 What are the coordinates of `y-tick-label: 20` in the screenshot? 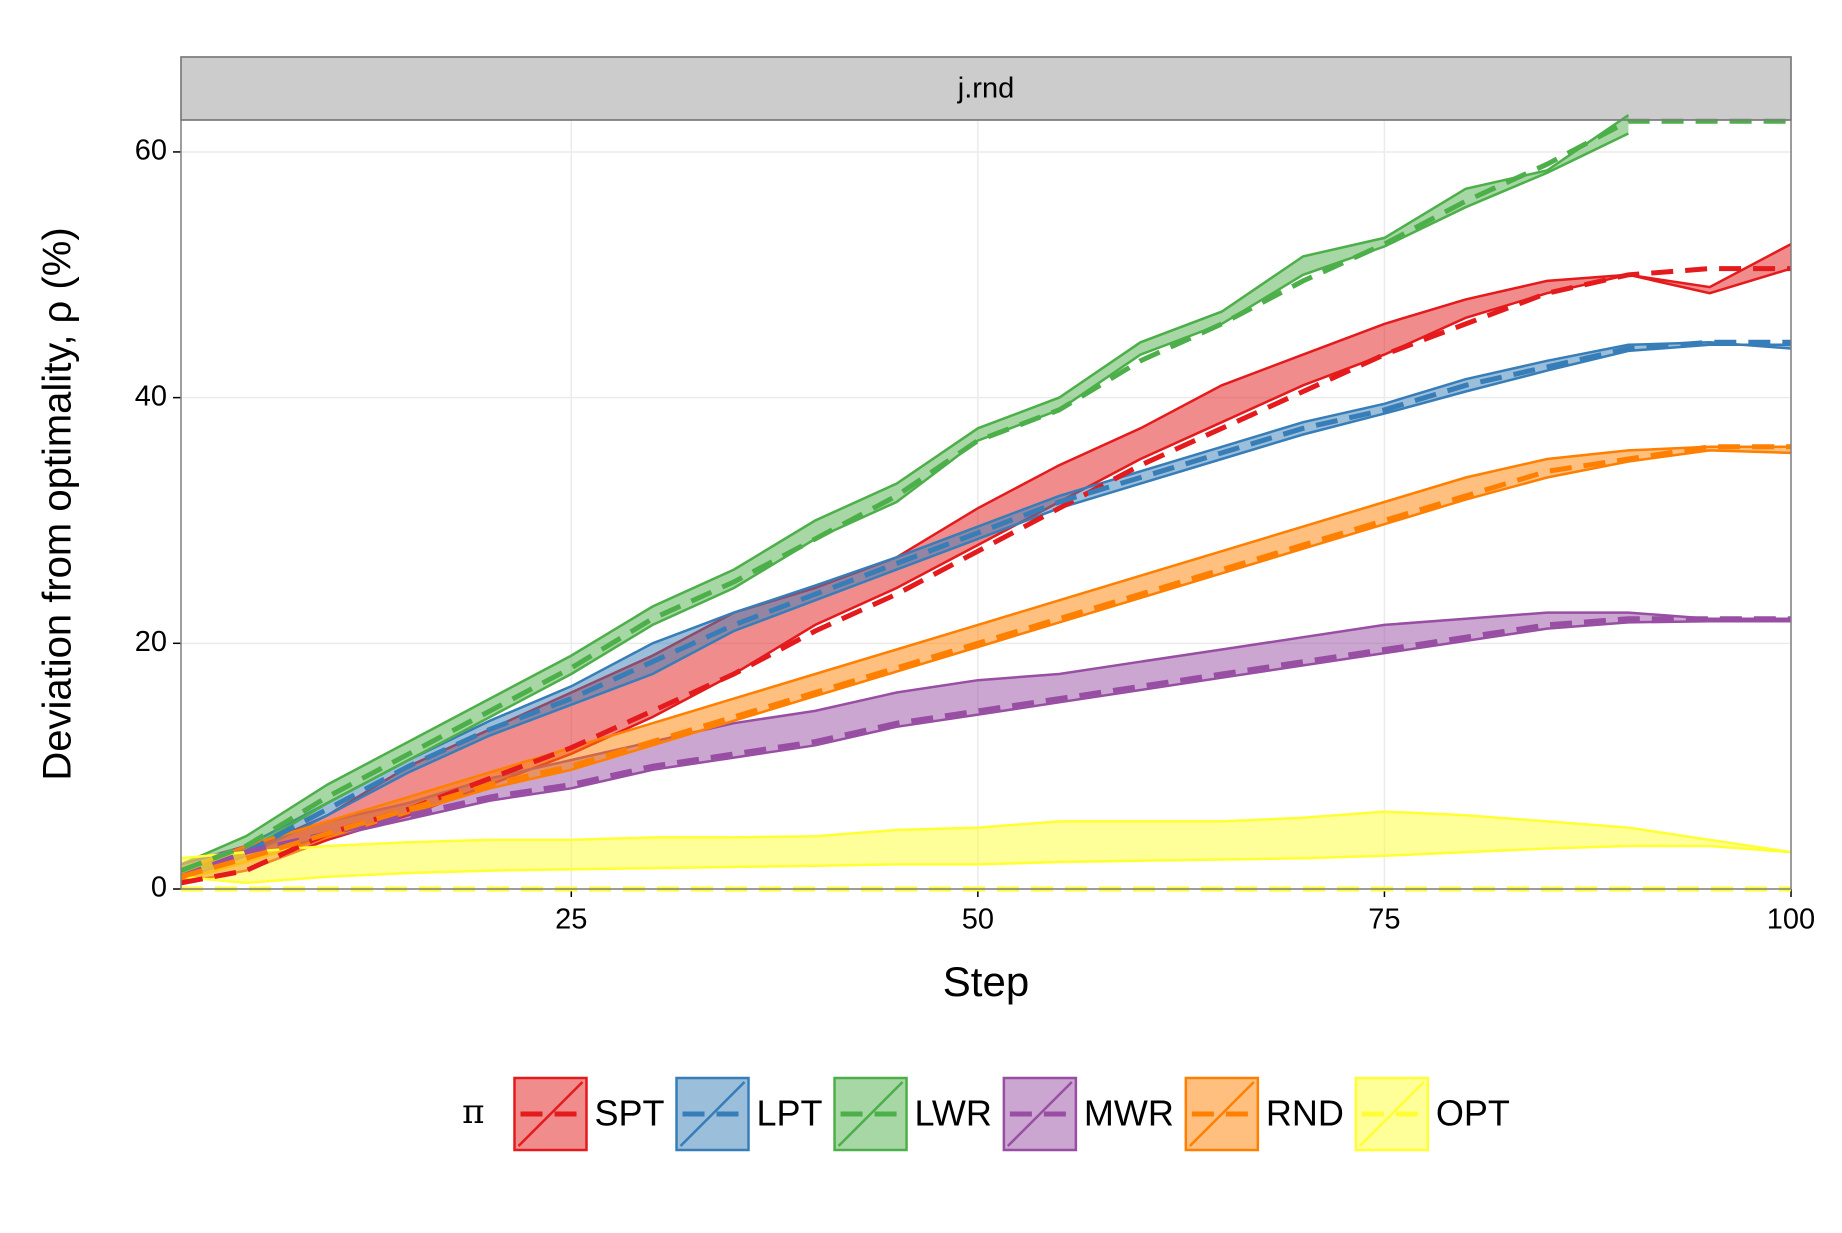 It's located at (151, 642).